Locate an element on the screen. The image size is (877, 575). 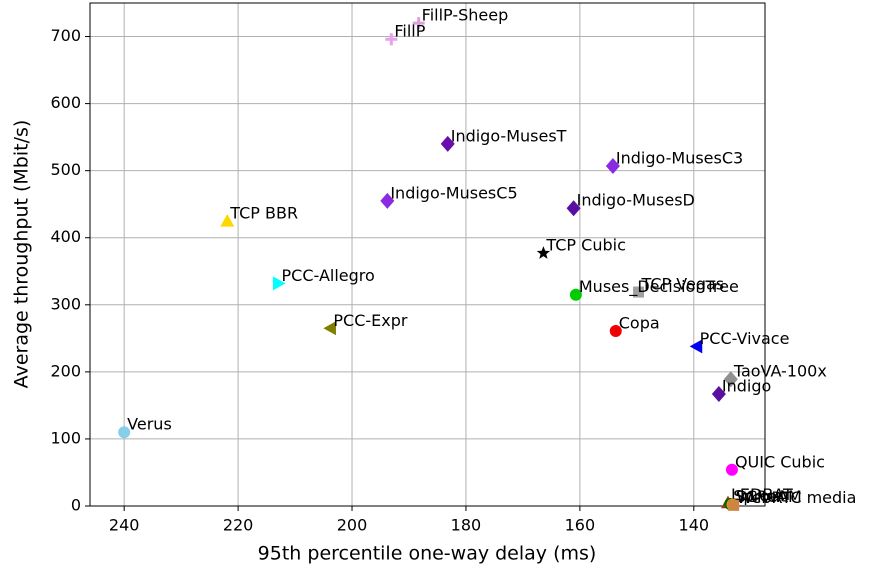
y-tick-label: 300 is located at coordinates (65, 303).